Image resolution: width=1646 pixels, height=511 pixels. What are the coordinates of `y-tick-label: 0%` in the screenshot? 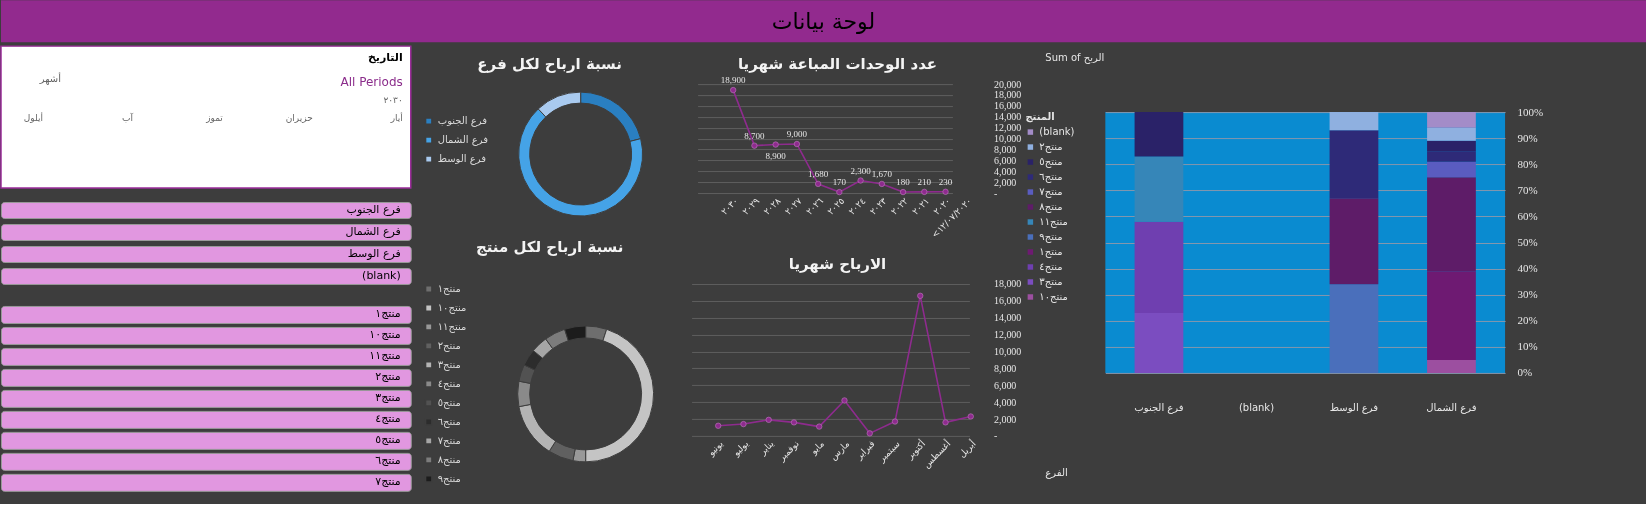 It's located at (1525, 372).